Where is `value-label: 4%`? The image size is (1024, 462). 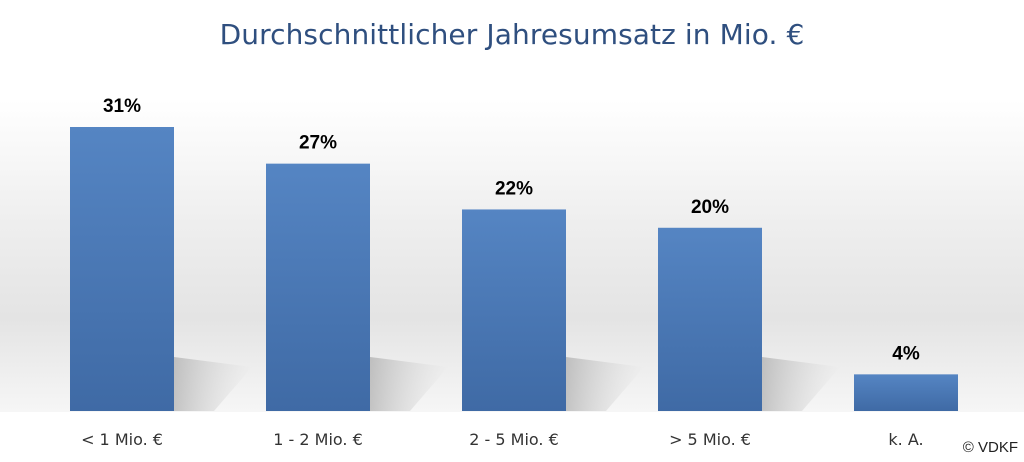 value-label: 4% is located at coordinates (906, 353).